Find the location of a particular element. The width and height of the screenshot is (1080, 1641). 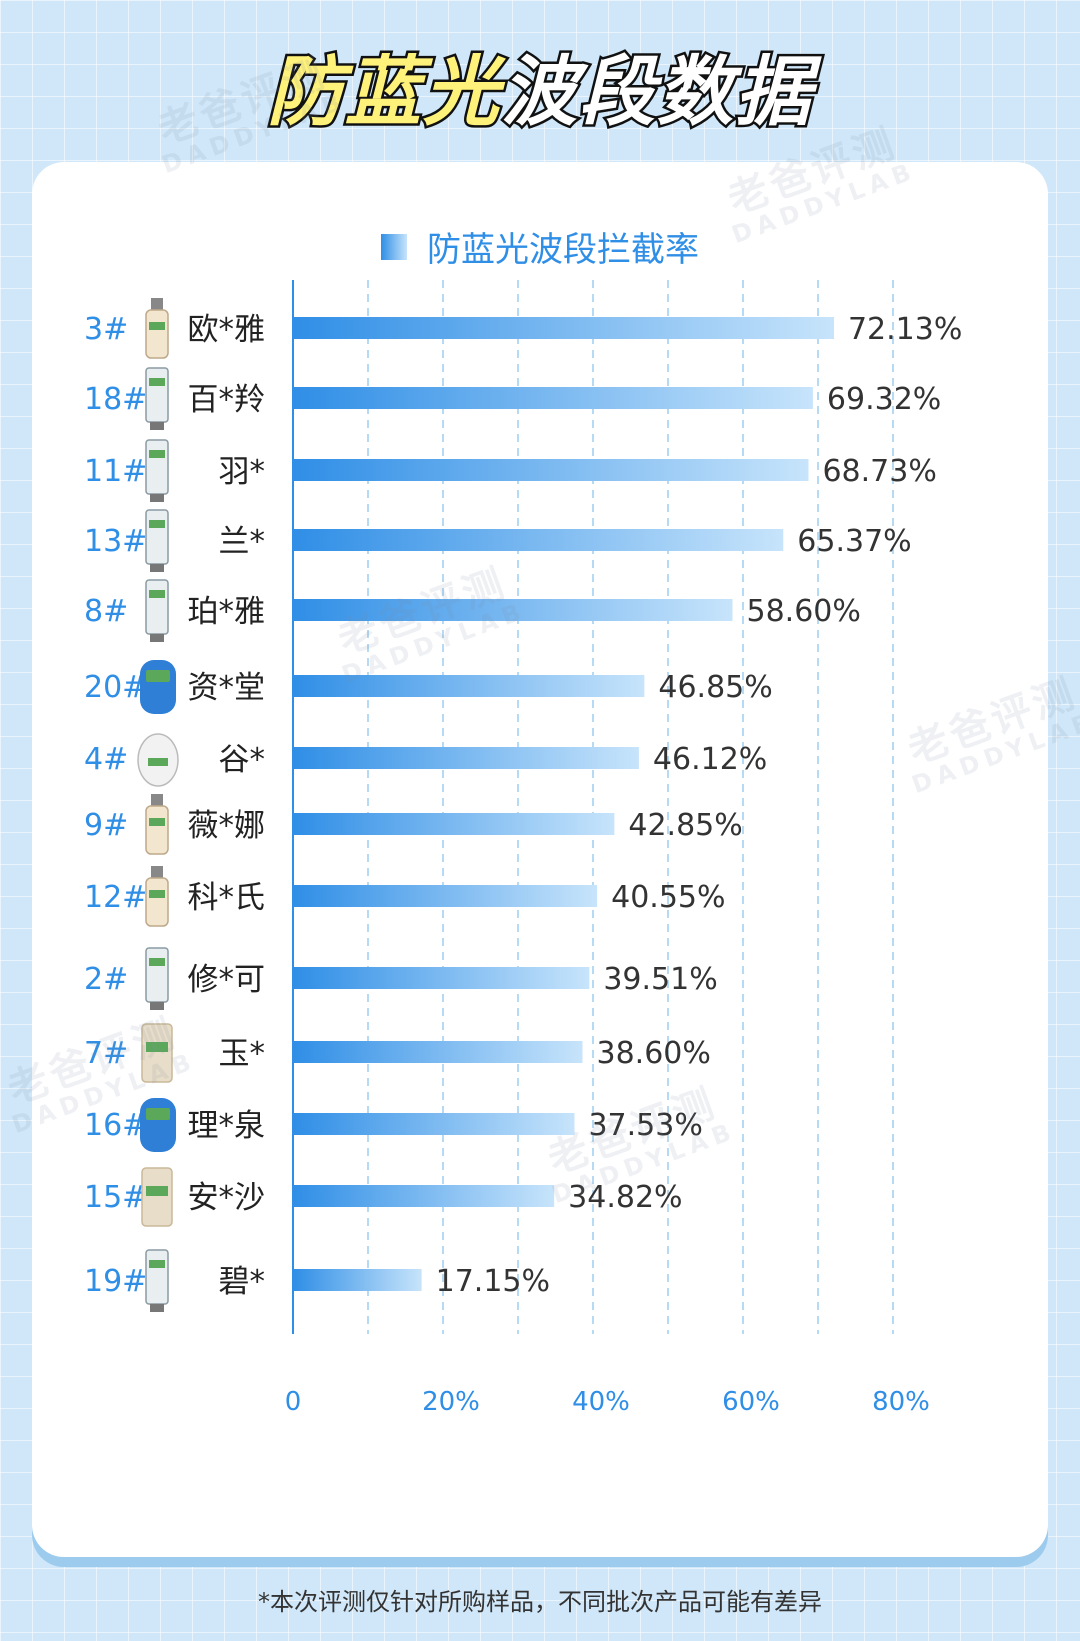

row-product-name: 谷* is located at coordinates (242, 760).